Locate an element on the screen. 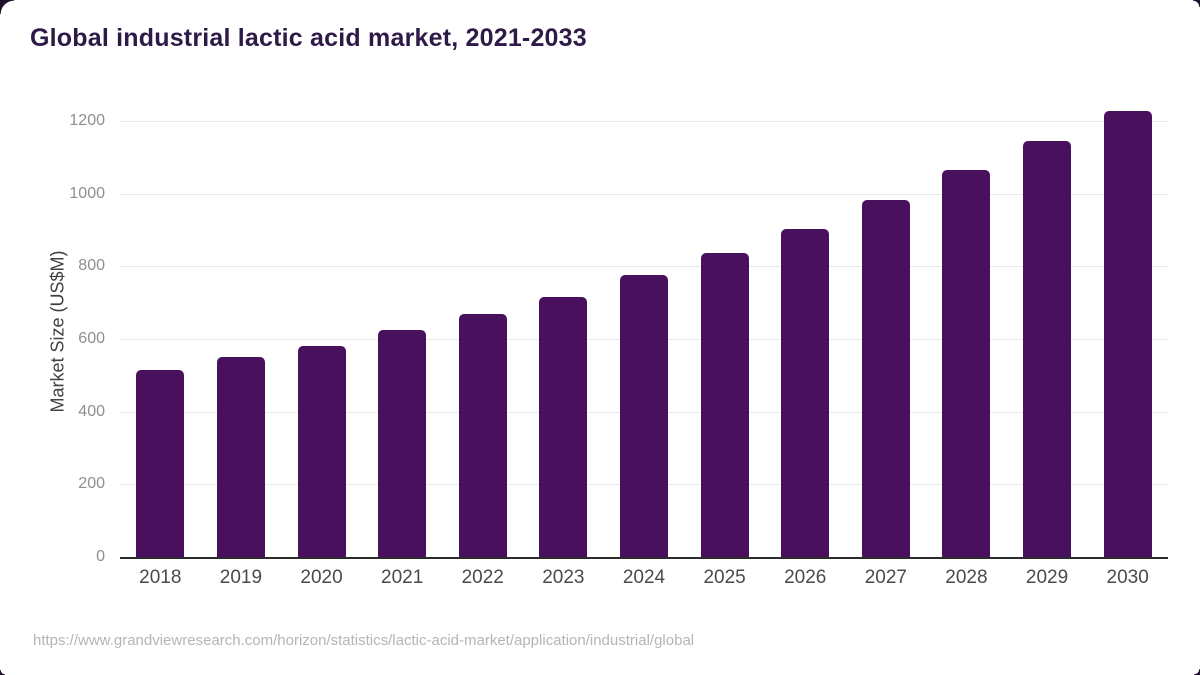  y-tick-label-200: 200 is located at coordinates (91, 484).